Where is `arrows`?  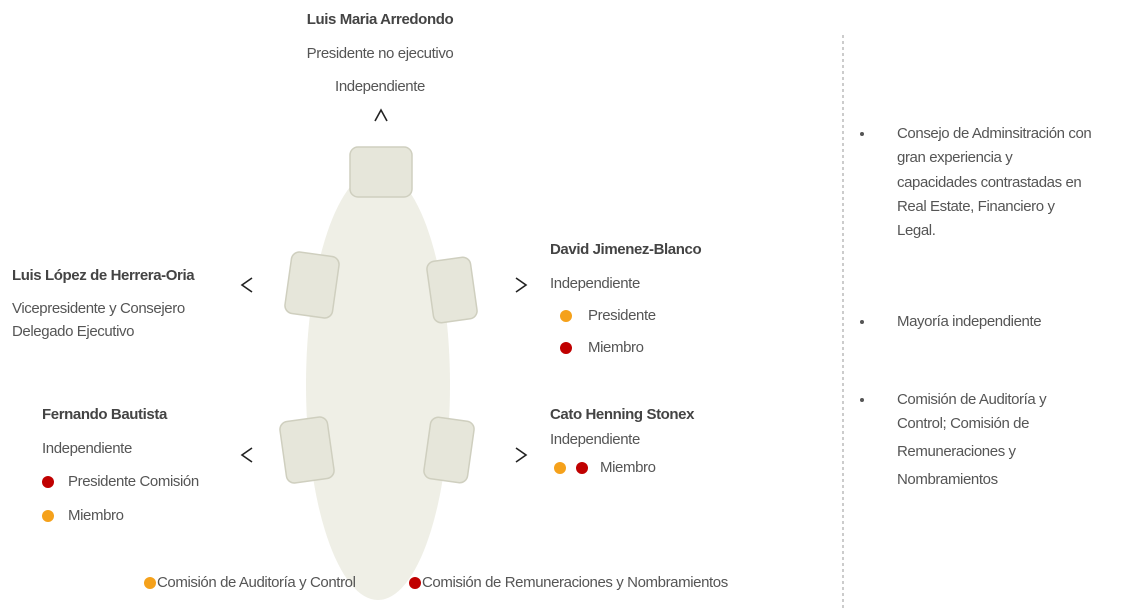 arrows is located at coordinates (384, 285).